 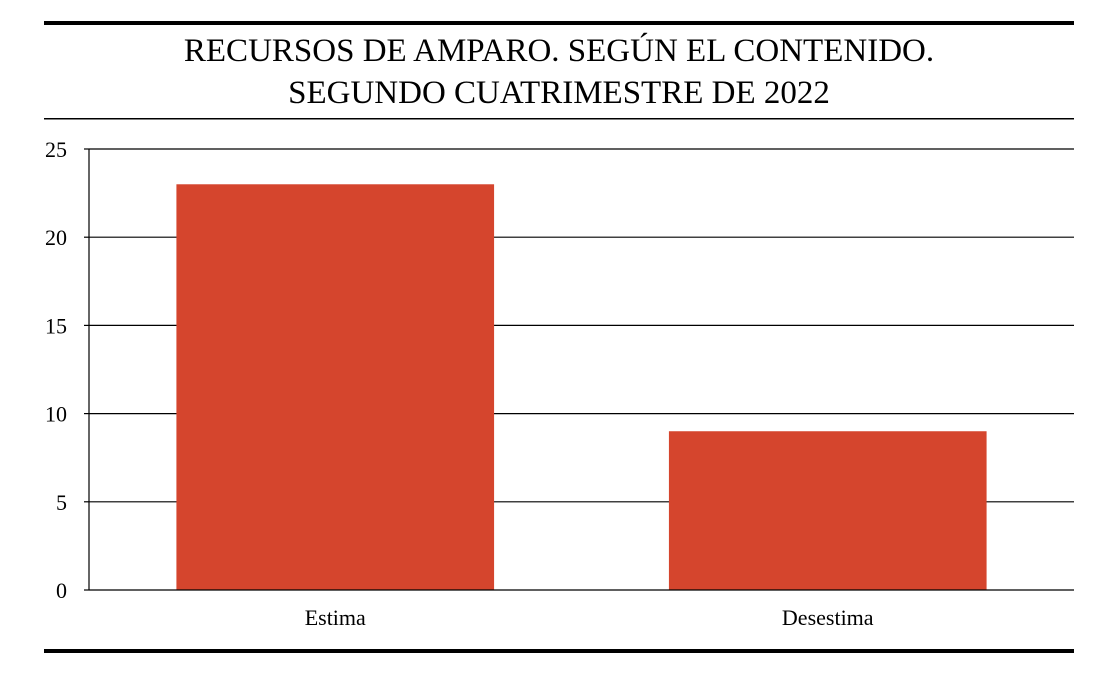 I want to click on bottom-rule, so click(x=559, y=651).